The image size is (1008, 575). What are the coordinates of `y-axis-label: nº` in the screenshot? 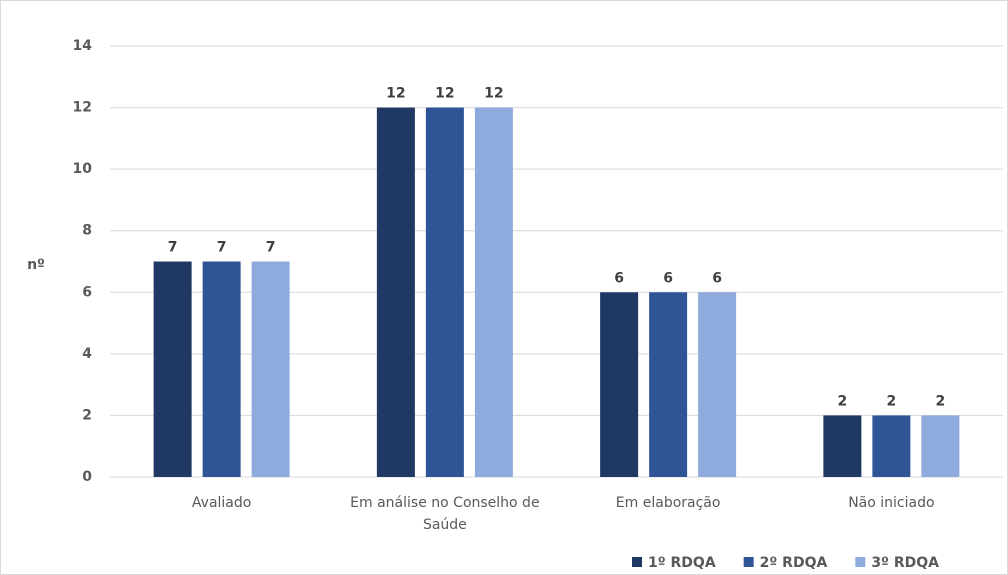 It's located at (36, 265).